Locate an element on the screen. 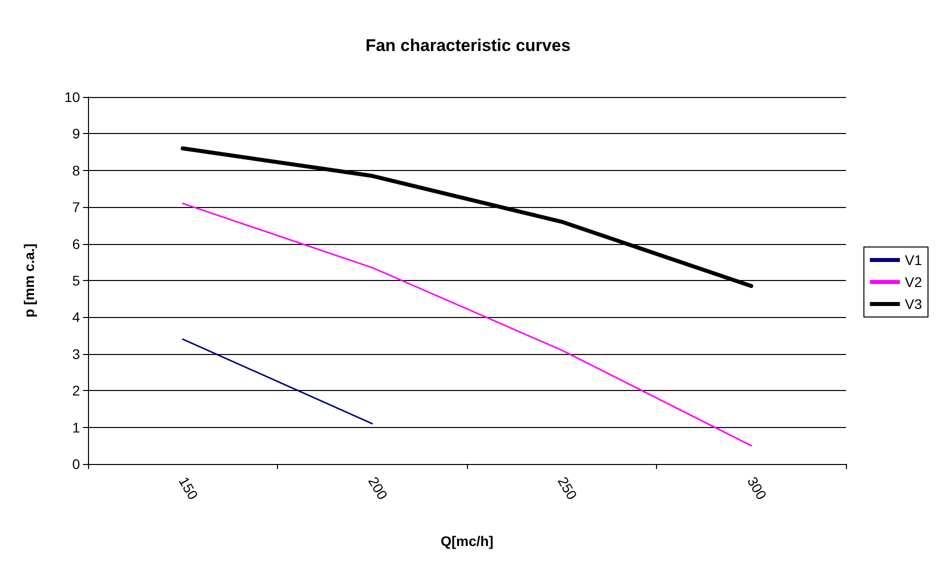 The width and height of the screenshot is (936, 564). y-tick-label: 6 is located at coordinates (76, 244).